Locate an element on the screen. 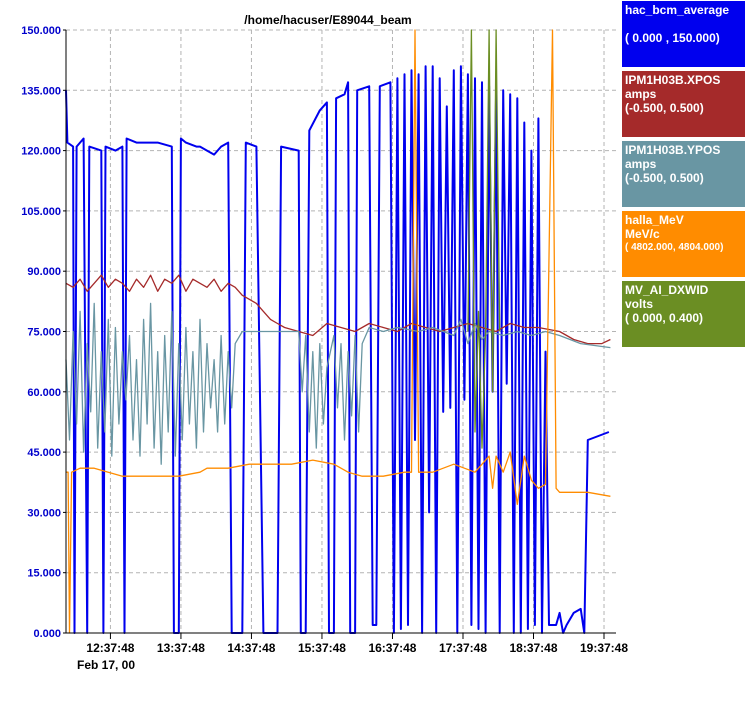 Image resolution: width=748 pixels, height=702 pixels. y-tick-label: 90.000 is located at coordinates (44, 272).